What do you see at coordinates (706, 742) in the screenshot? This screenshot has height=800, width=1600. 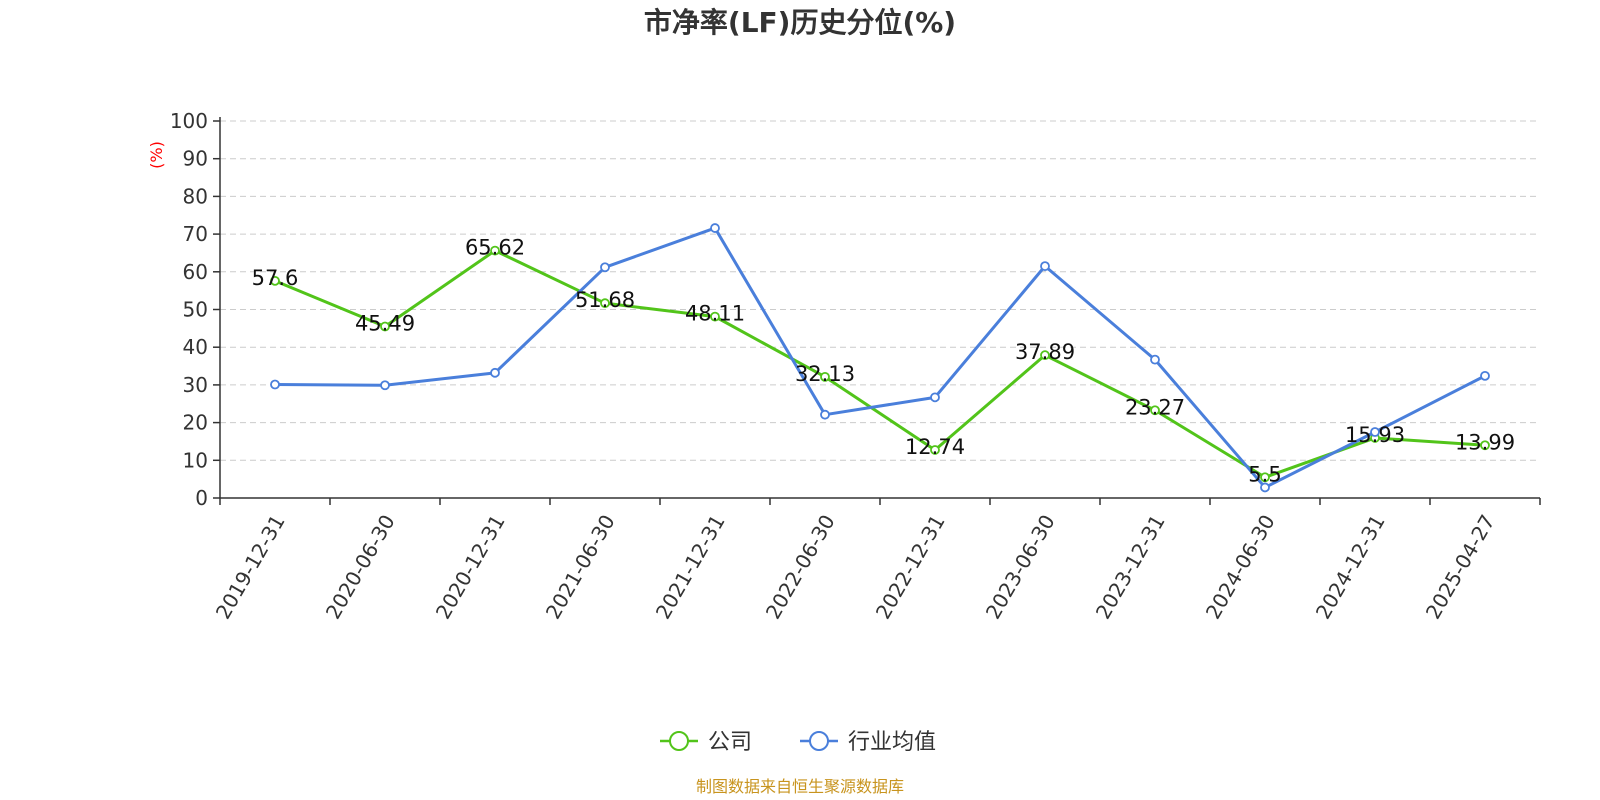 I see `legend-item-0: 公司` at bounding box center [706, 742].